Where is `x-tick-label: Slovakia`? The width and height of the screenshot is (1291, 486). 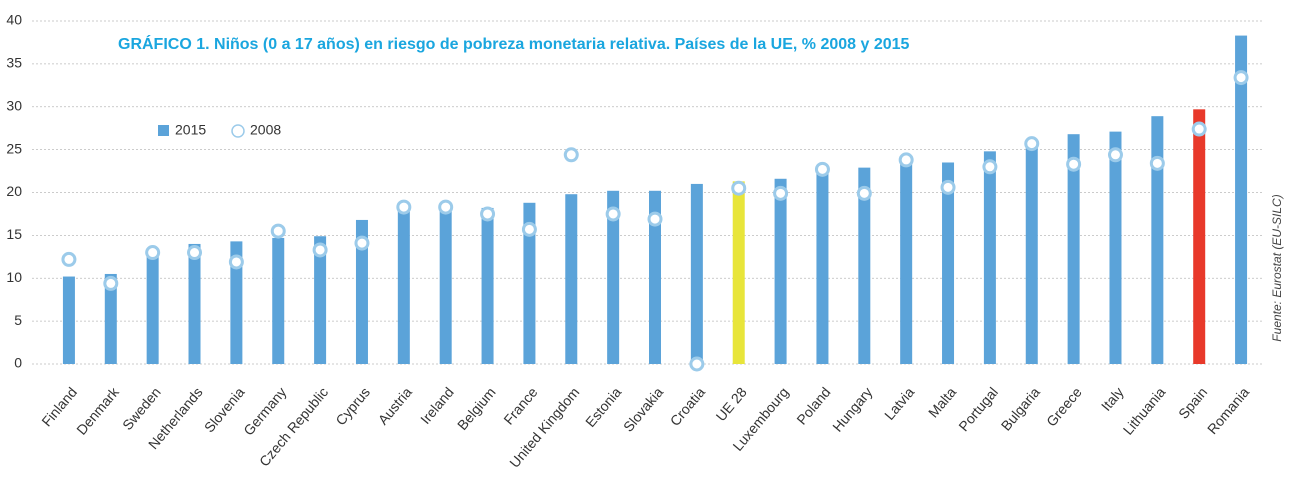 x-tick-label: Slovakia is located at coordinates (643, 409).